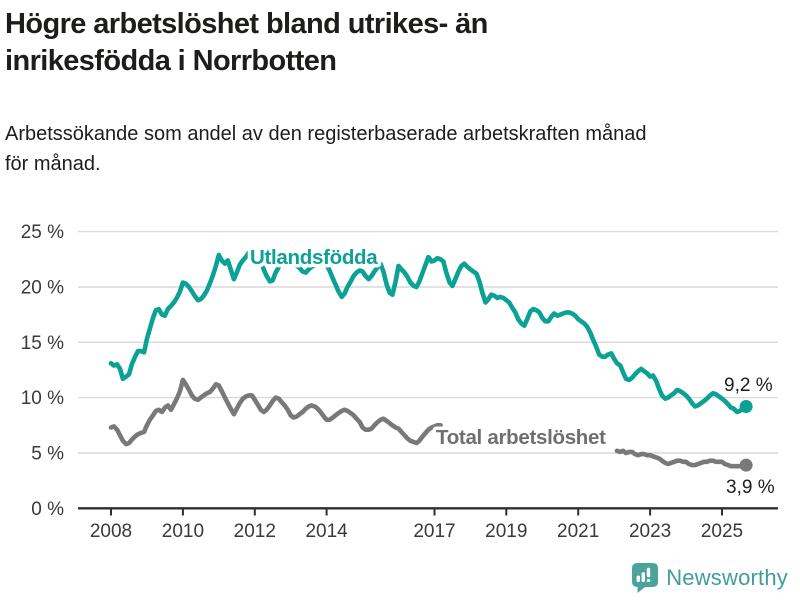 The height and width of the screenshot is (600, 800). Describe the element at coordinates (727, 577) in the screenshot. I see `brand-name: Newsworthy` at that location.